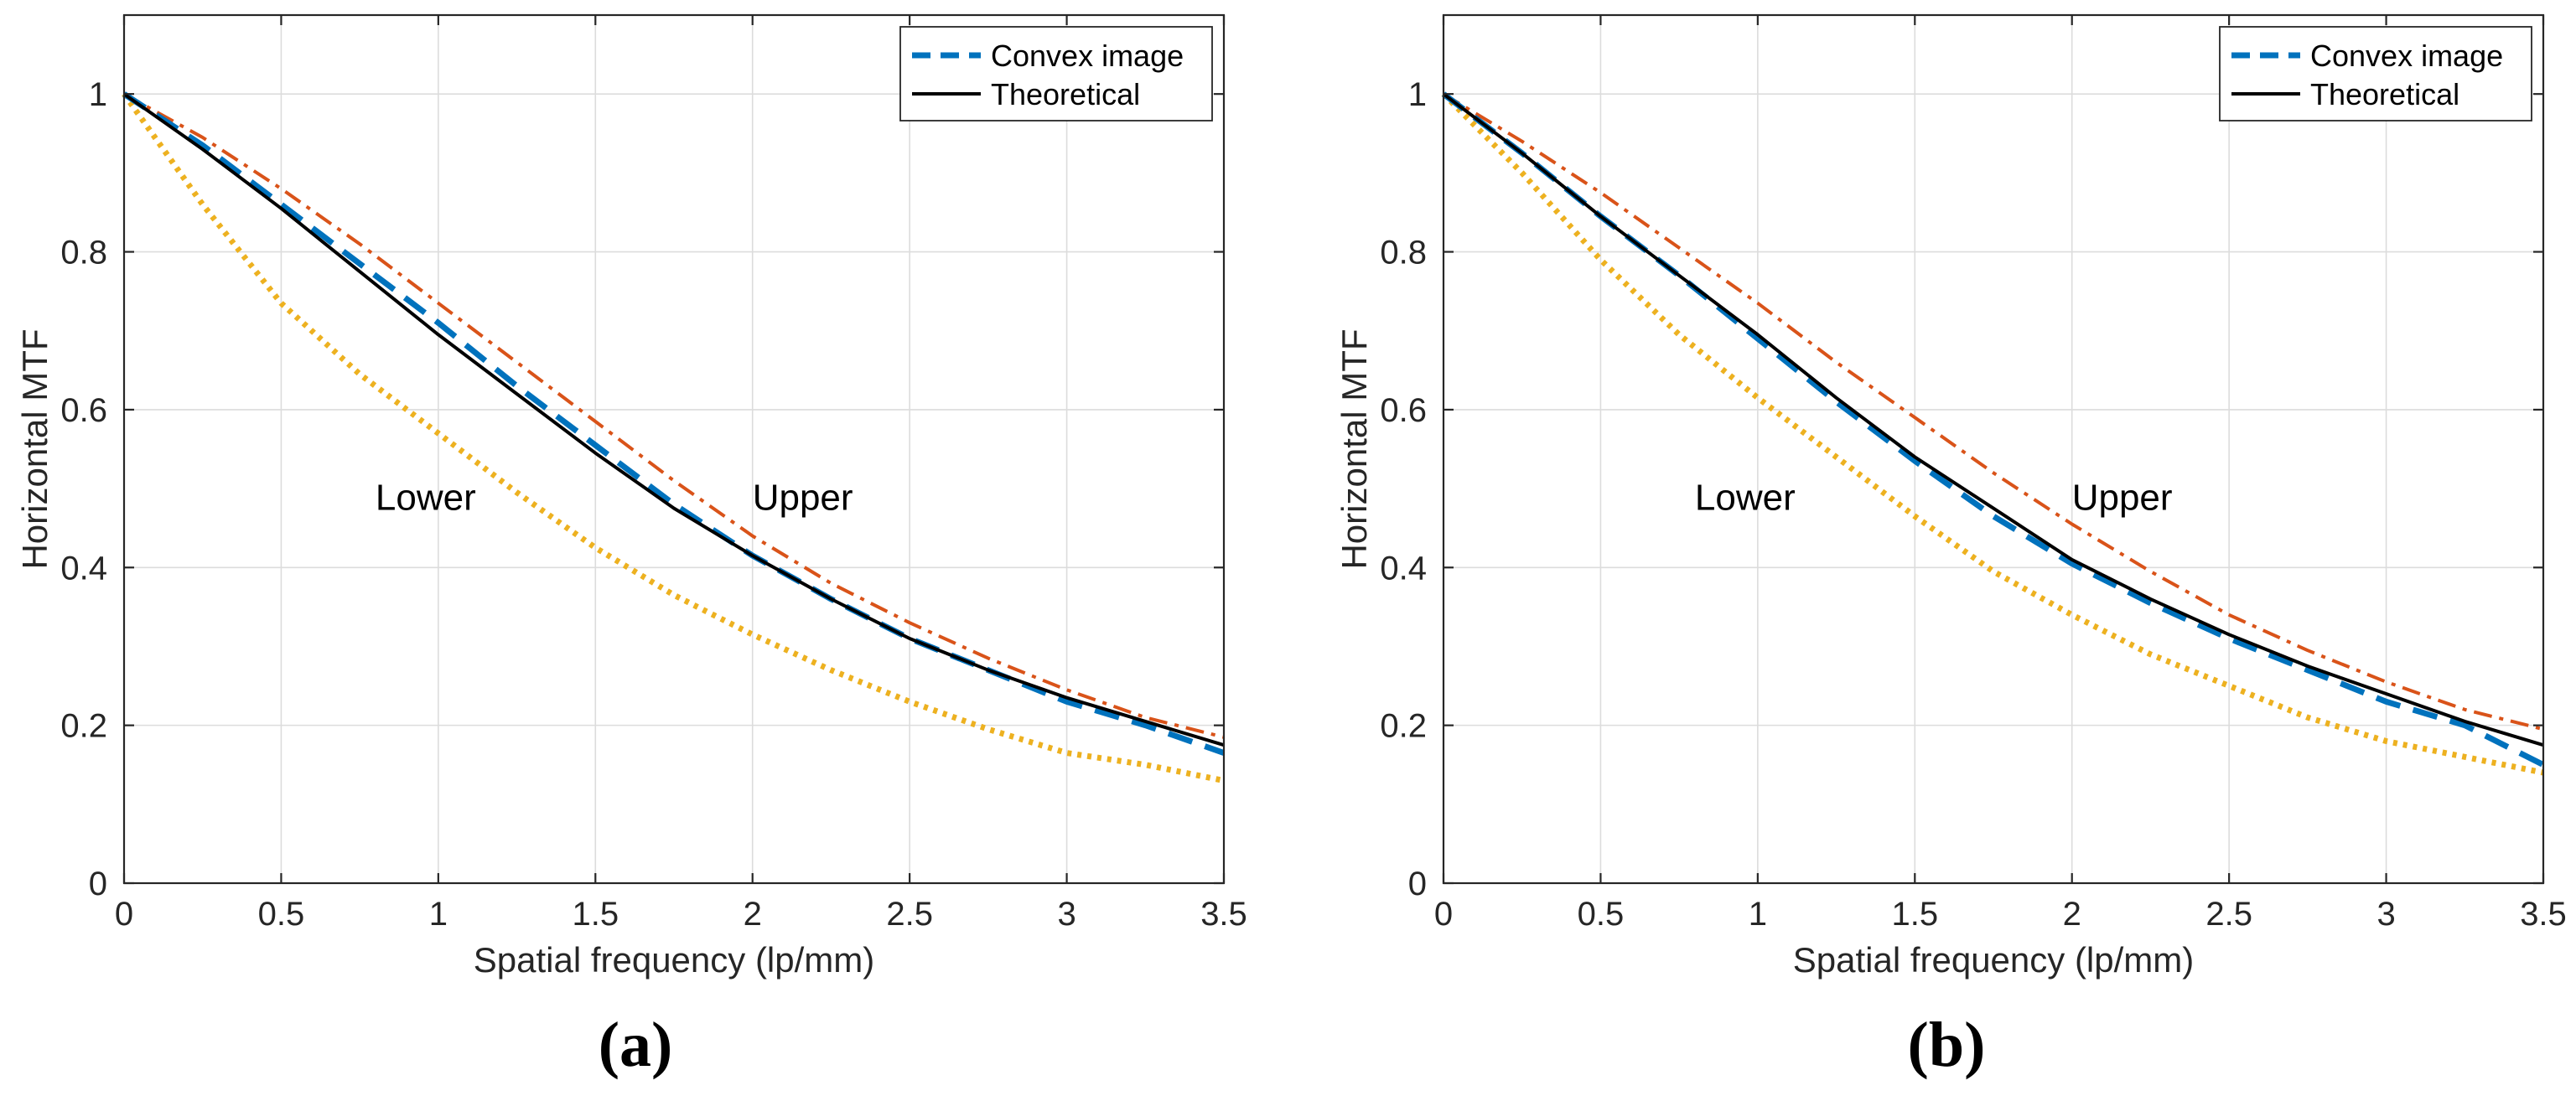  Describe the element at coordinates (636, 1045) in the screenshot. I see `panel-label-a: (a)` at that location.